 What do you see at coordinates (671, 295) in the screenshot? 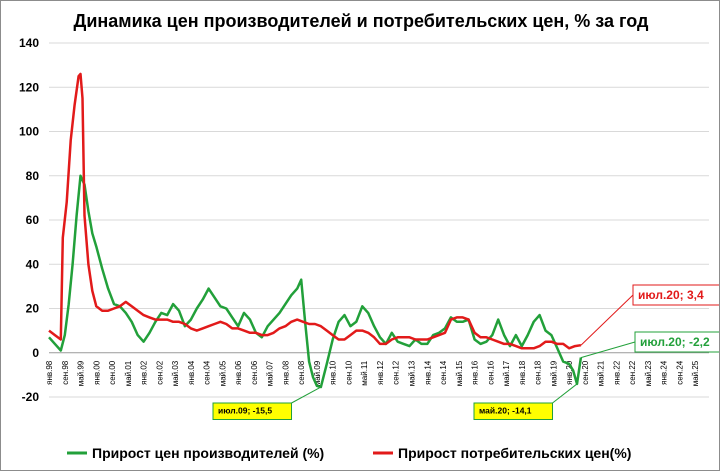
I see `annotation-label: июл.20; 3,4` at bounding box center [671, 295].